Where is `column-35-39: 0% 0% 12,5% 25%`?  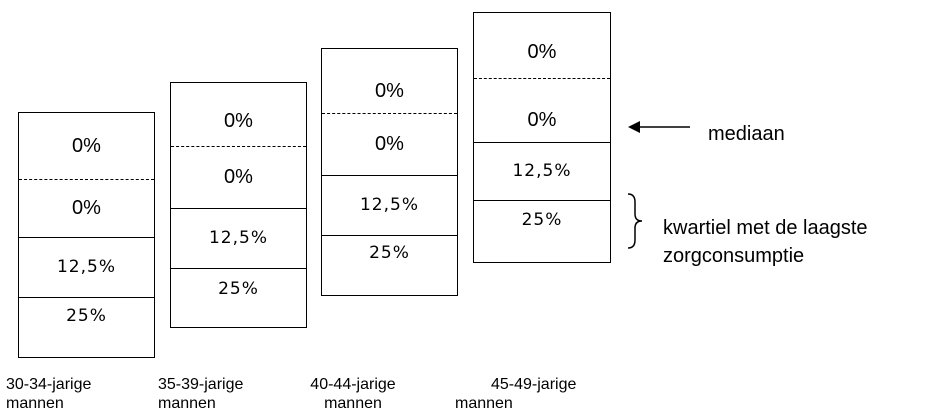
column-35-39: 0% 0% 12,5% 25% is located at coordinates (238, 205).